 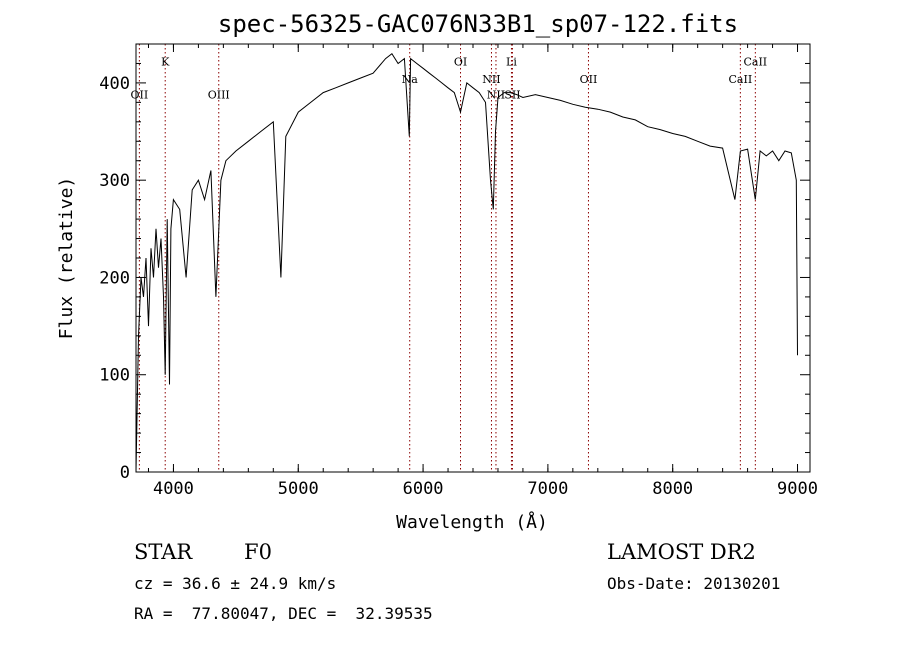 I want to click on chart-title: spec-56325-GAC076N33B1_sp07-122.fits, so click(x=478, y=24).